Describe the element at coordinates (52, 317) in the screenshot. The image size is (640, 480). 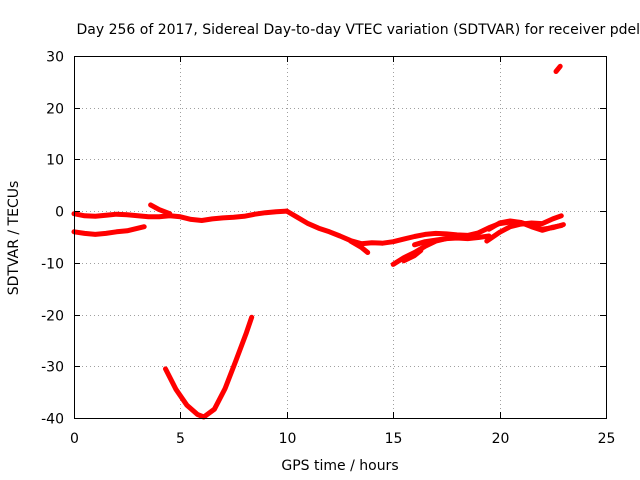
I see `y-tick-label: -20` at that location.